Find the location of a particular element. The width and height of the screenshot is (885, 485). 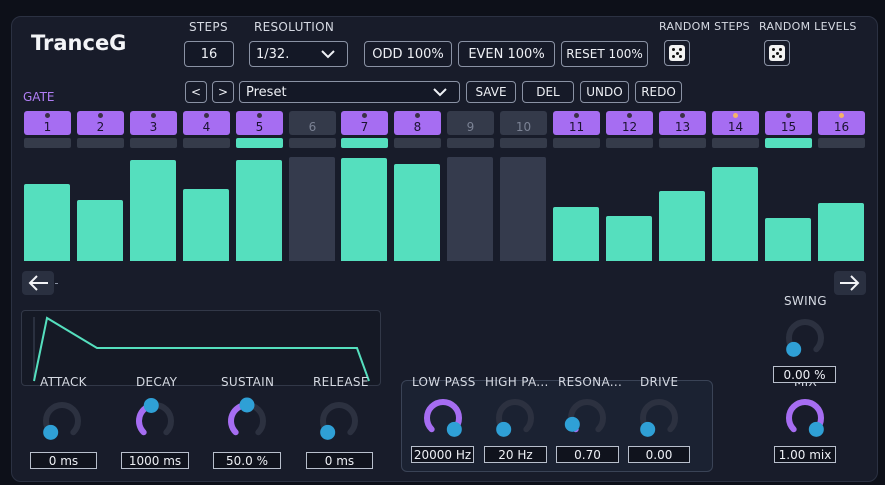

step-button-5: 5 is located at coordinates (259, 123).